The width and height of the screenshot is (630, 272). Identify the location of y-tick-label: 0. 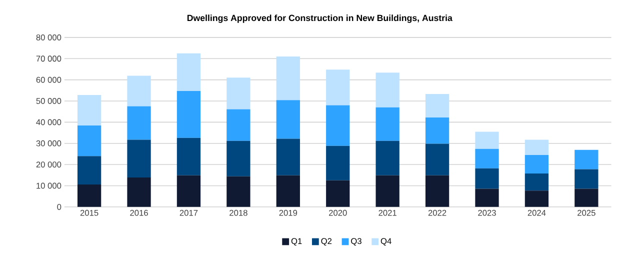
(59, 207).